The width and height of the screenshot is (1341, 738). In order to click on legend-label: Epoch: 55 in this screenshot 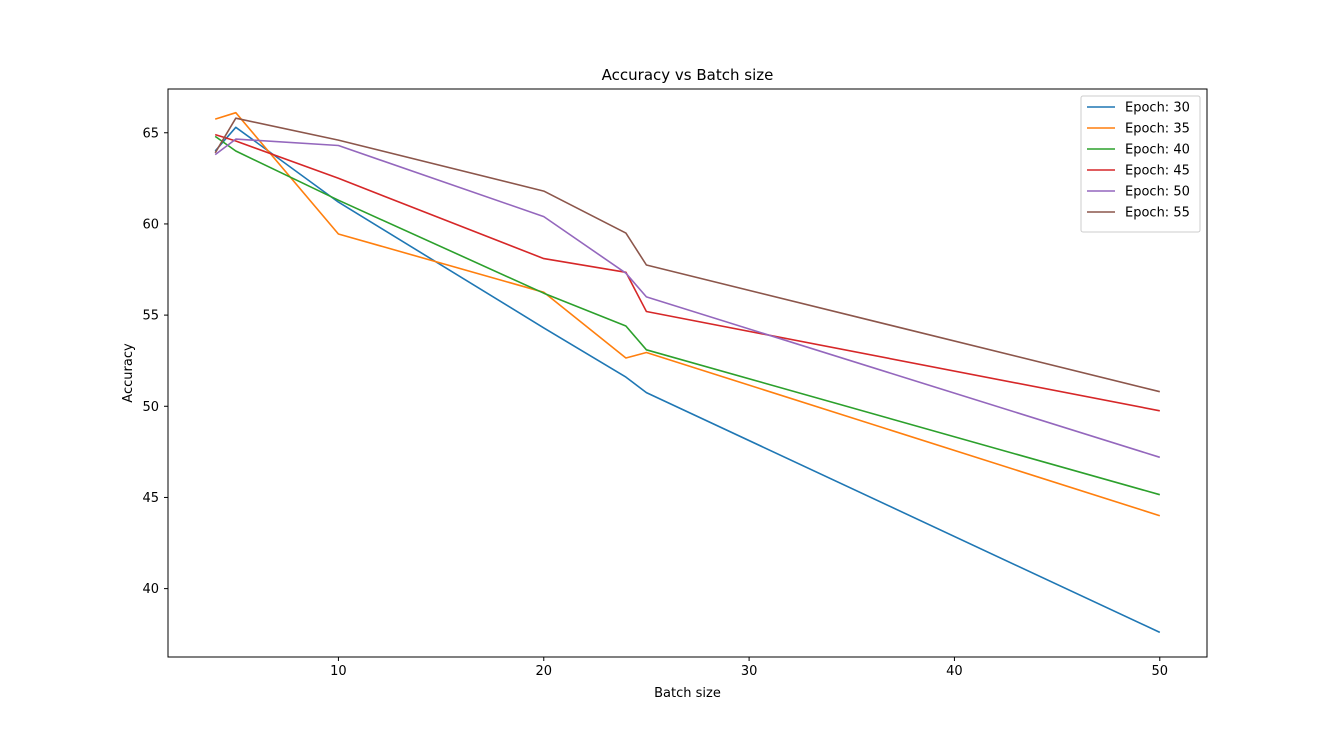, I will do `click(1157, 213)`.